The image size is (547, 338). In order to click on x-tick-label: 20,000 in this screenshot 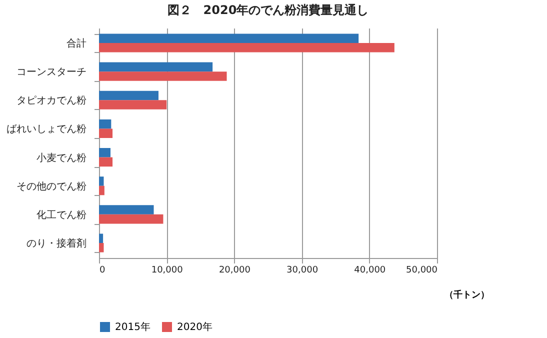, I will do `click(234, 271)`.